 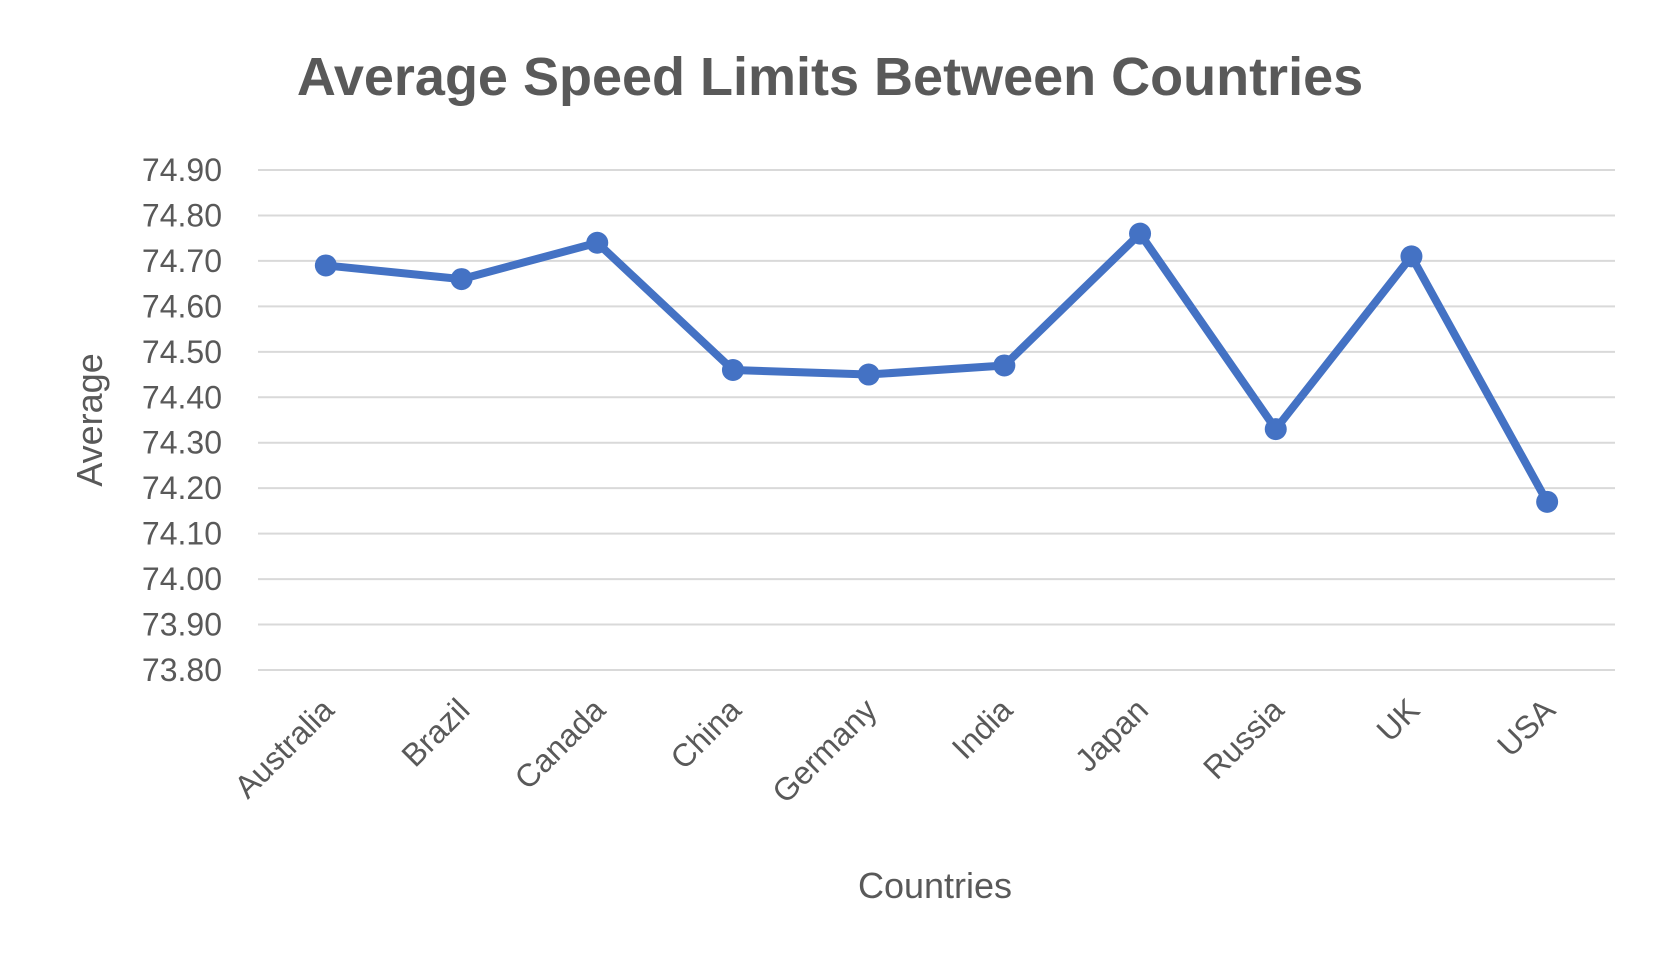 I want to click on data-point-japan, so click(x=1140, y=233).